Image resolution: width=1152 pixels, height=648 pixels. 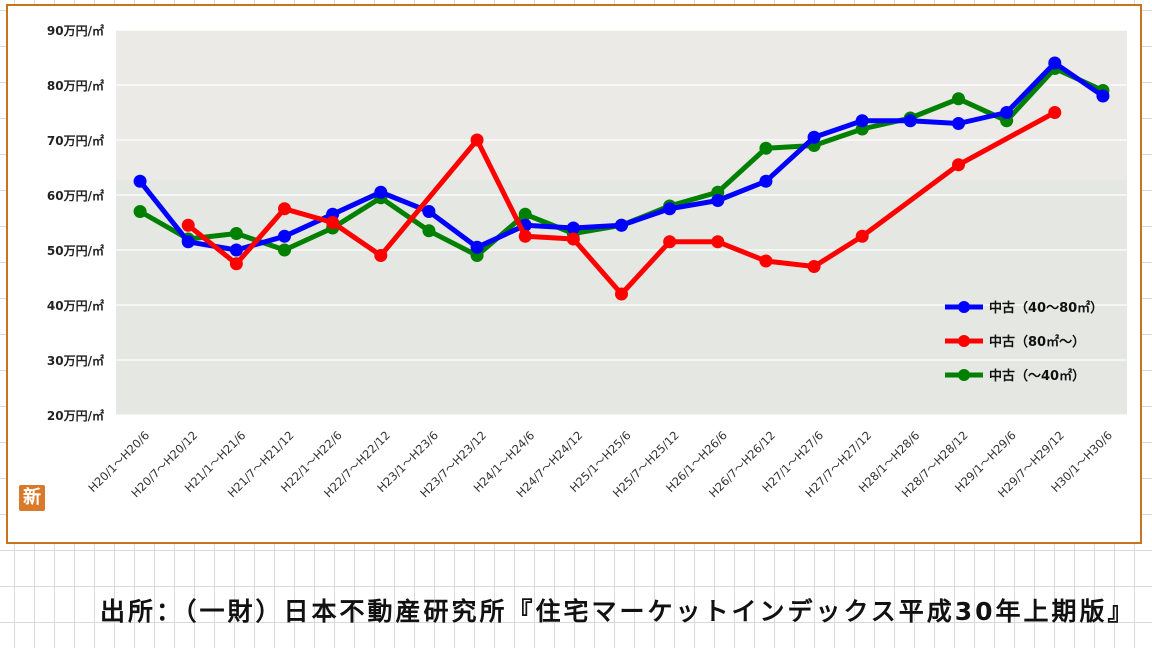 What do you see at coordinates (618, 611) in the screenshot?
I see `source-caption: 出所：（一財）日本不動産研究所『住宅マーケットインデックス平成30年上期版』` at bounding box center [618, 611].